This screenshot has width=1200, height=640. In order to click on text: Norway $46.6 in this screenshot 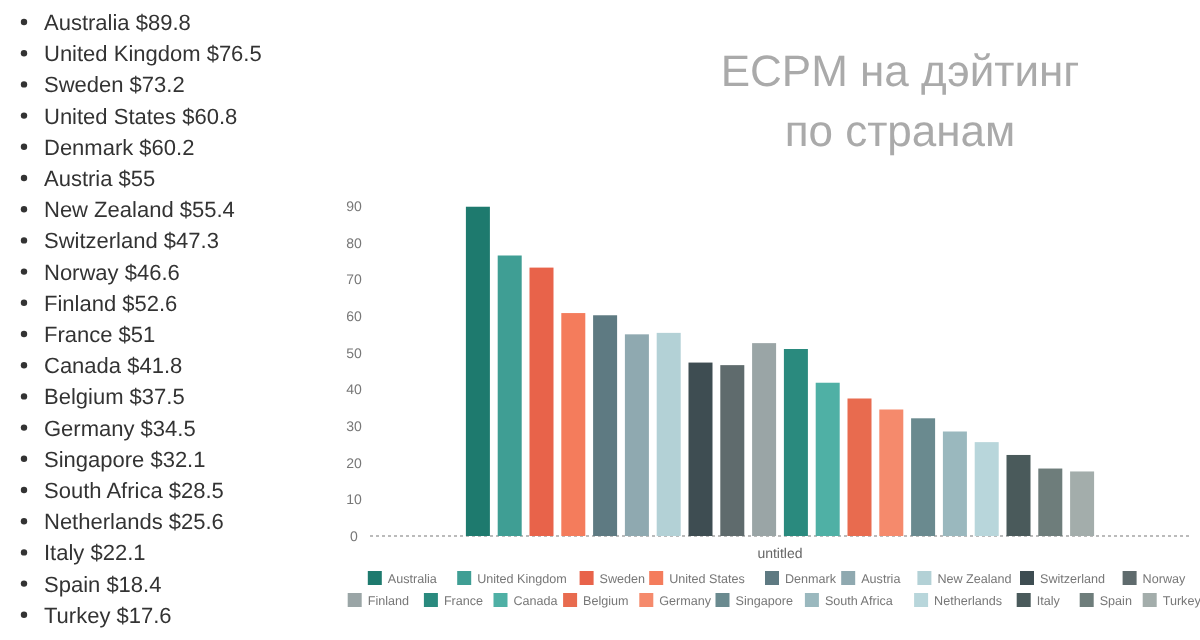, I will do `click(112, 273)`.